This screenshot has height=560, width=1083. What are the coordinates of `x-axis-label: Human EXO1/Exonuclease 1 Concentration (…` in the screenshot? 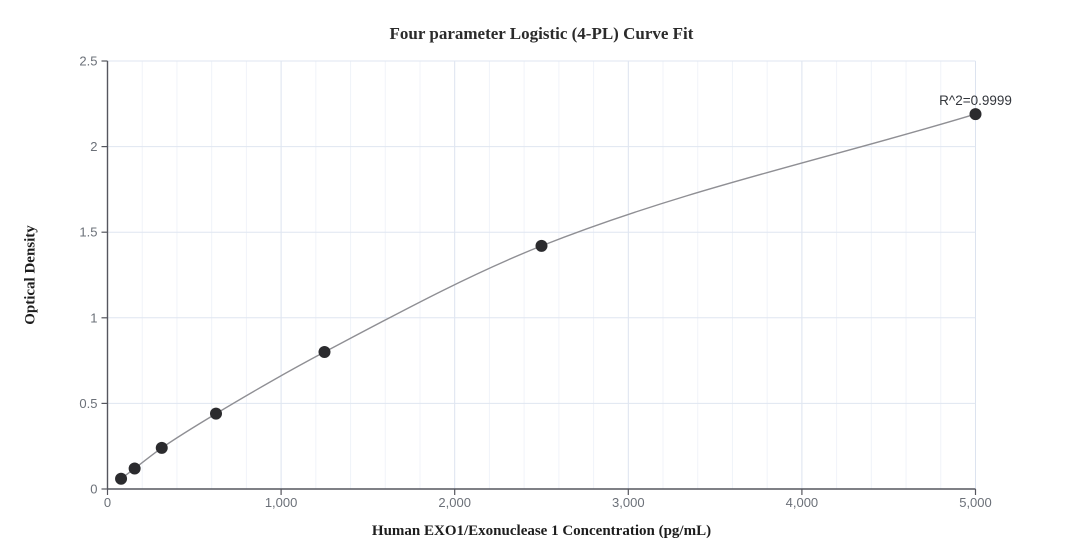 It's located at (541, 531).